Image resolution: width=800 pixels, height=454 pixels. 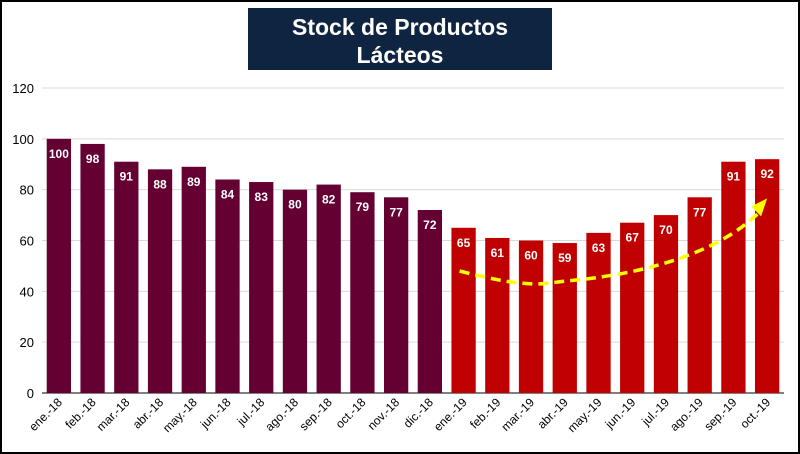 What do you see at coordinates (262, 197) in the screenshot?
I see `data-label: 83` at bounding box center [262, 197].